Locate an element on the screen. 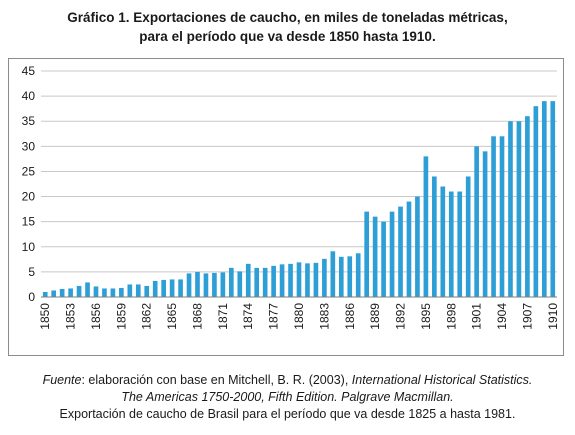 The image size is (575, 435). x-tick-label: 1871 is located at coordinates (223, 316).